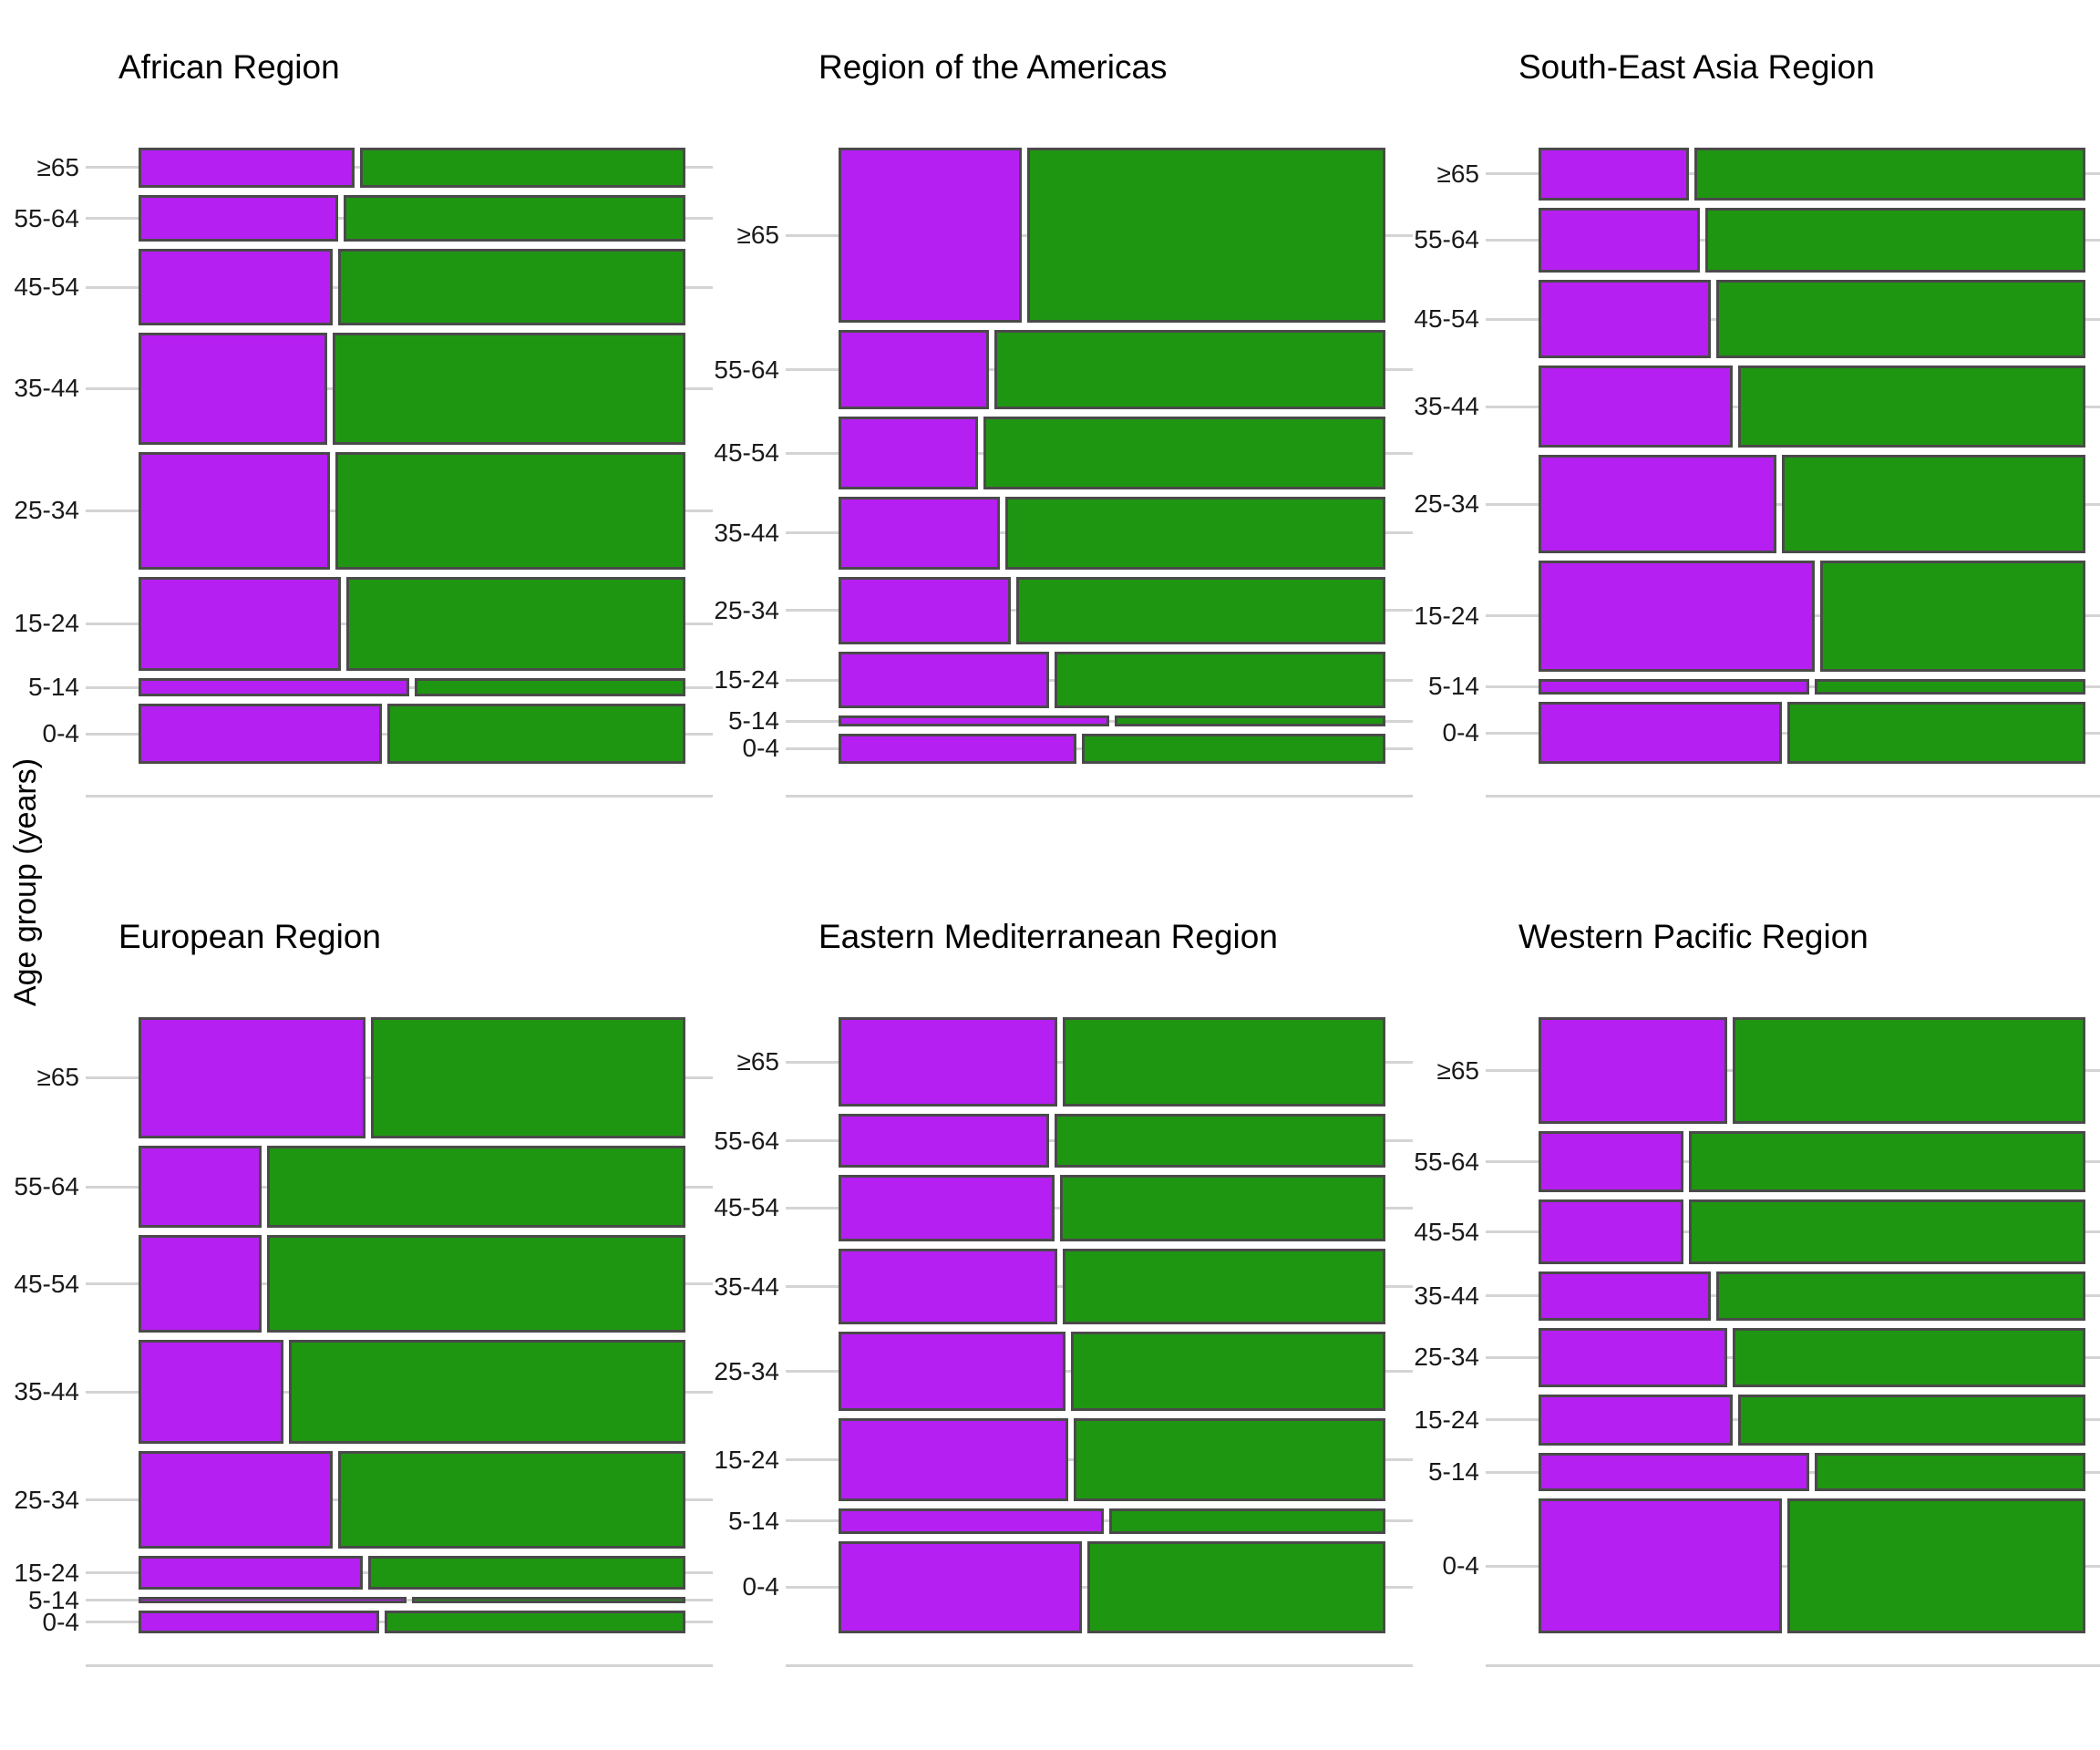  What do you see at coordinates (250, 937) in the screenshot?
I see `panel-title: European Region` at bounding box center [250, 937].